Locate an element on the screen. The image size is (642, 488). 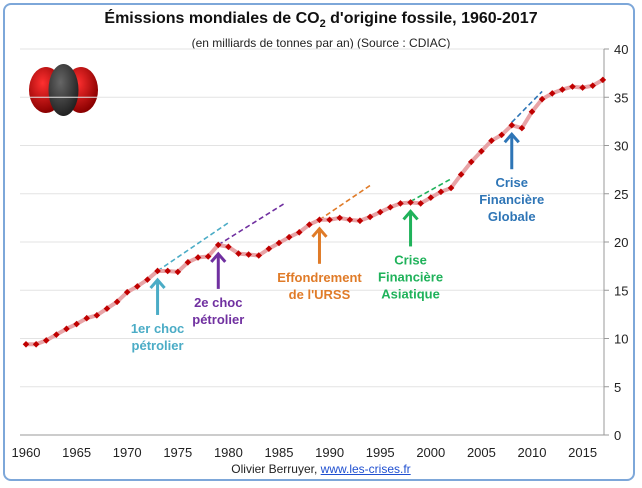
annotation-label: Effondrement is located at coordinates (319, 277).